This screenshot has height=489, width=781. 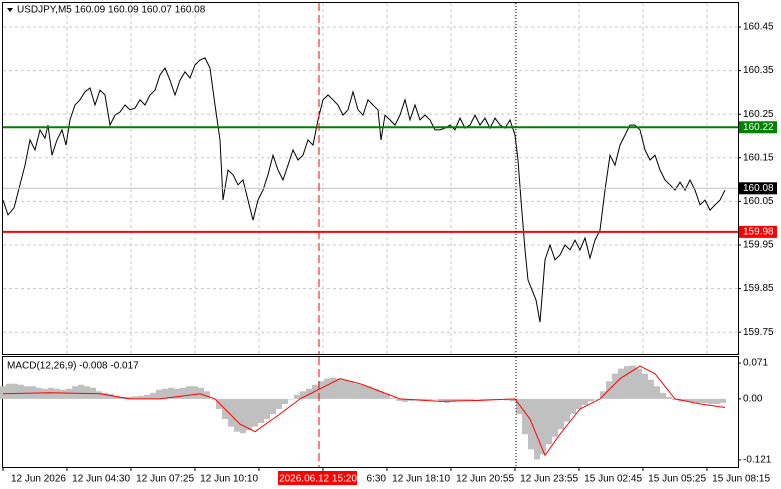 What do you see at coordinates (758, 114) in the screenshot?
I see `y-tick-label: 160.25` at bounding box center [758, 114].